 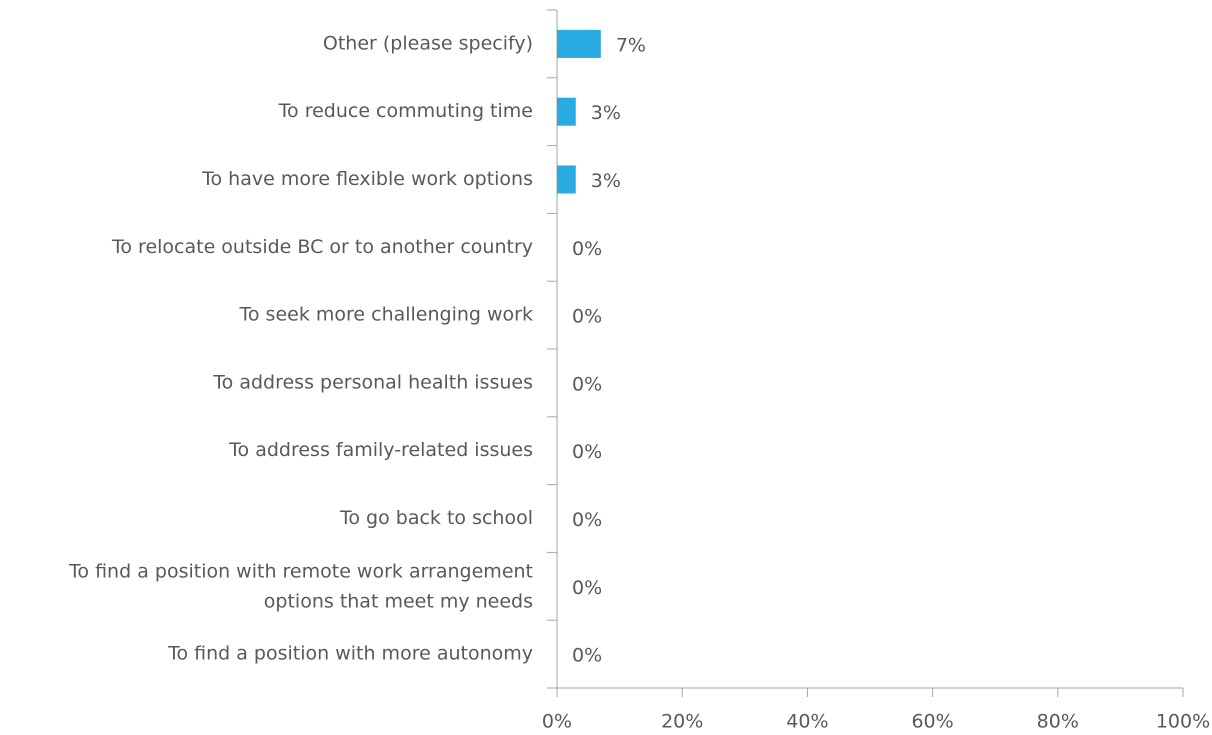 I want to click on x-tick-label: 100%, so click(x=1183, y=721).